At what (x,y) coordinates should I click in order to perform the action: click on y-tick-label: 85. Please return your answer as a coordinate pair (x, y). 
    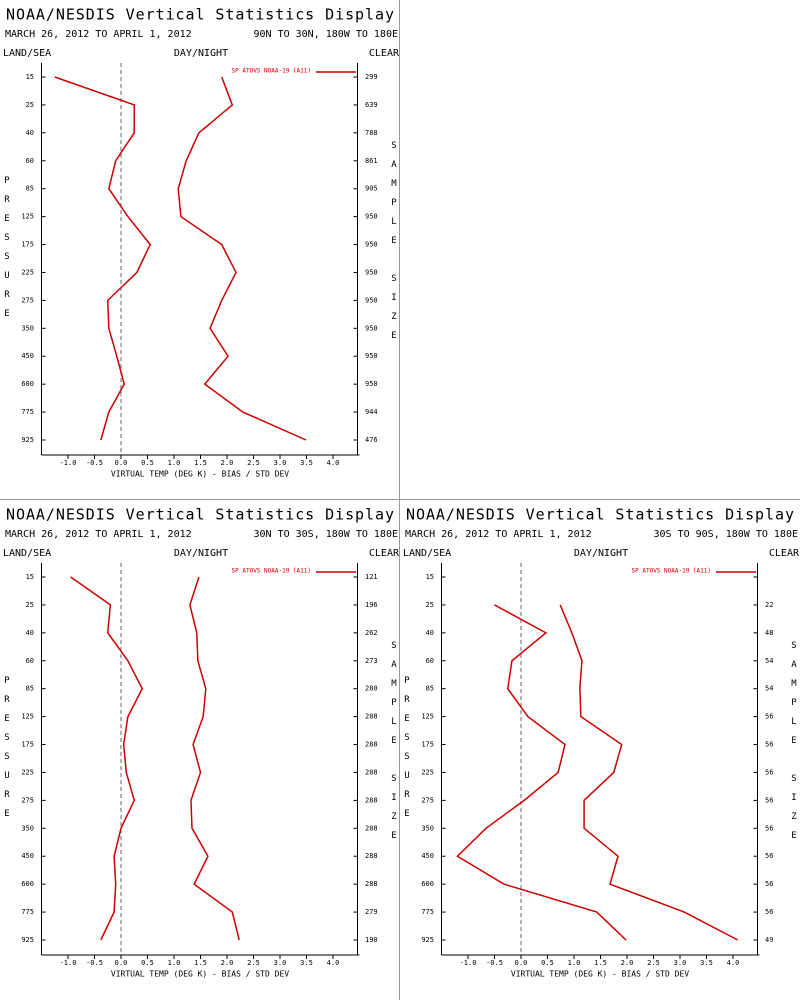
    Looking at the image, I should click on (430, 689).